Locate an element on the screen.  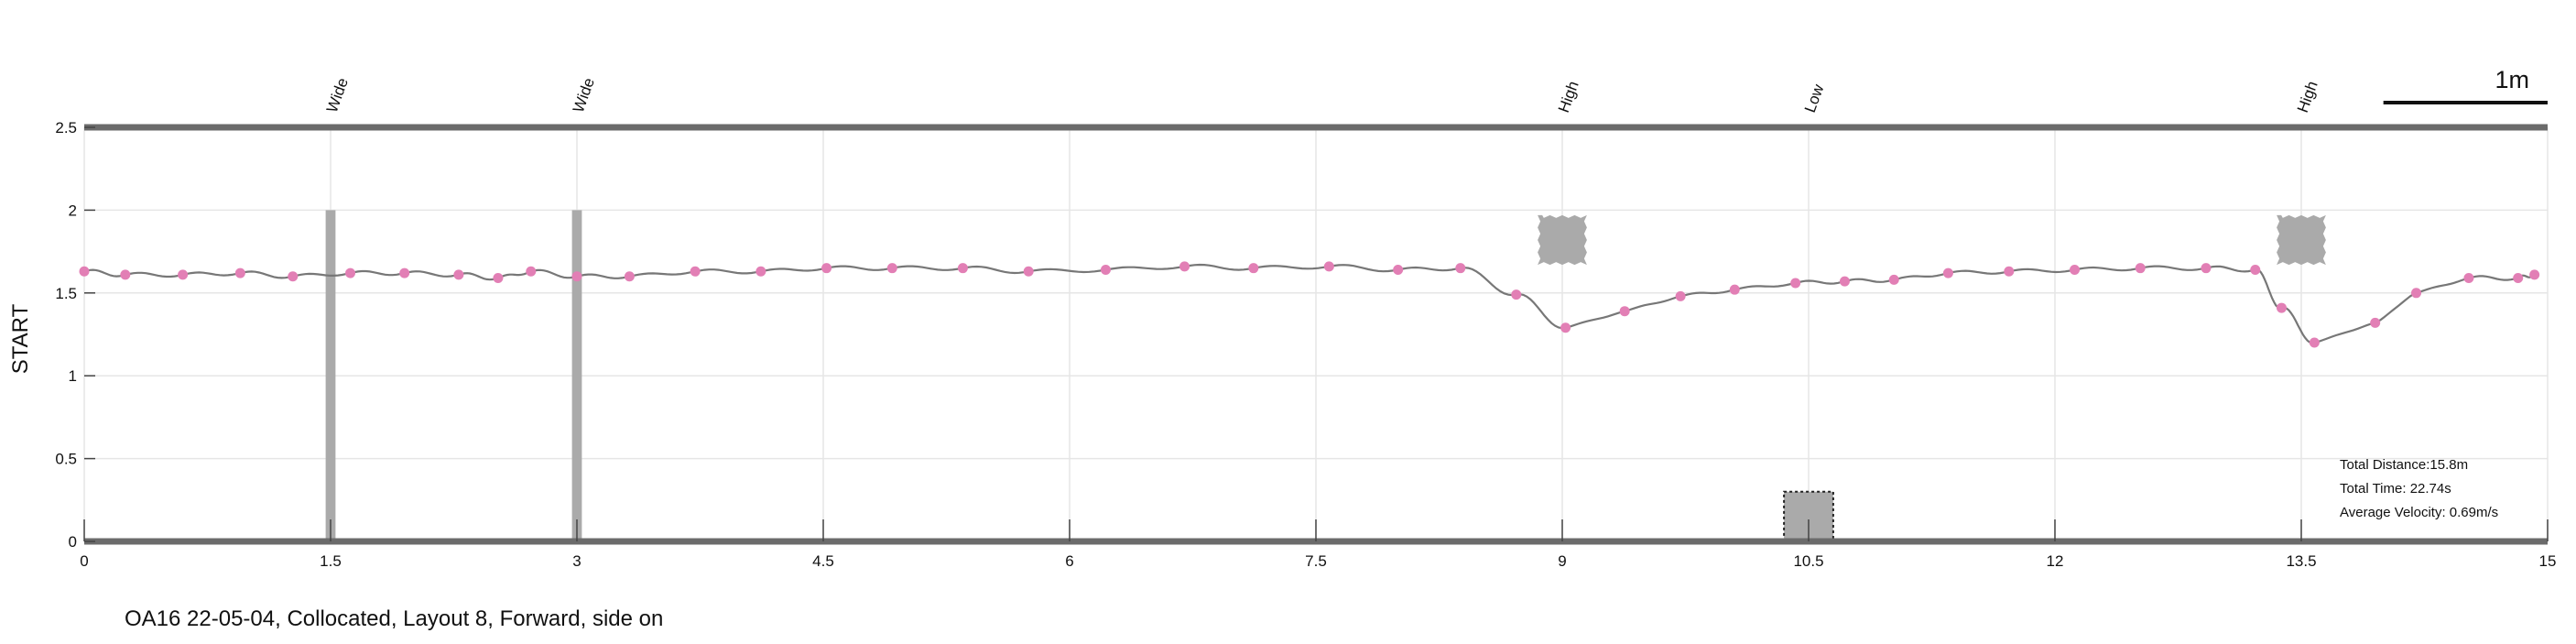
x-tick-label: 9 is located at coordinates (1562, 561).